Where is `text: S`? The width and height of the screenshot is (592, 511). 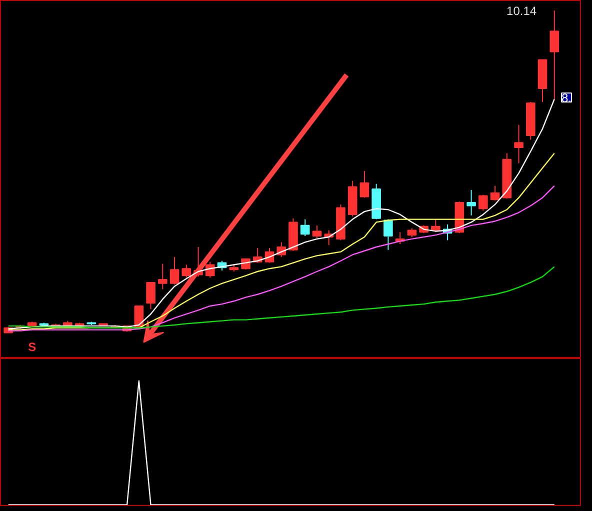
text: S is located at coordinates (32, 347).